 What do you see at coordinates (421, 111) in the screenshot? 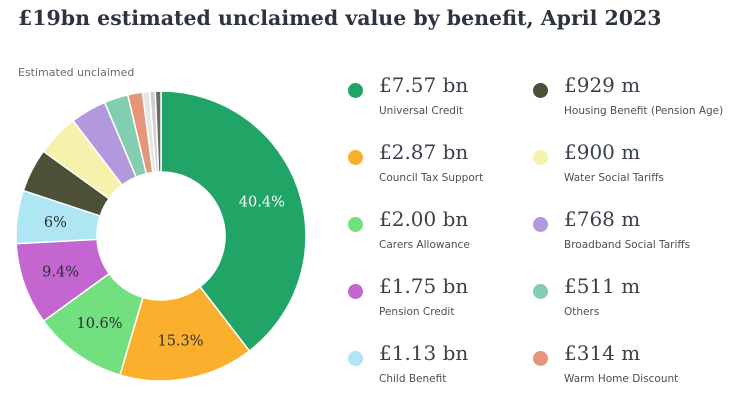
I see `legend-label: Universal Credit` at bounding box center [421, 111].